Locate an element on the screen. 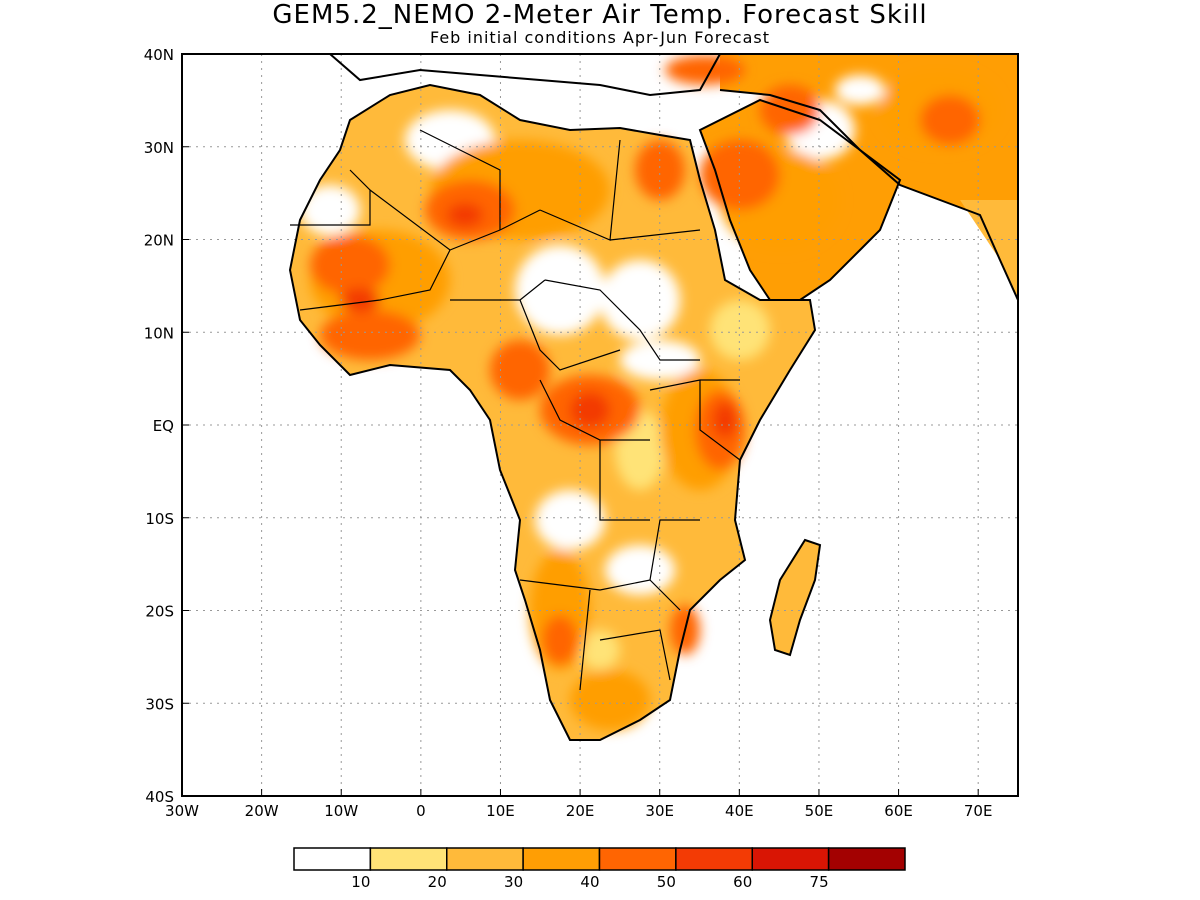 This screenshot has height=900, width=1200. colorbar-label: 20 is located at coordinates (437, 882).